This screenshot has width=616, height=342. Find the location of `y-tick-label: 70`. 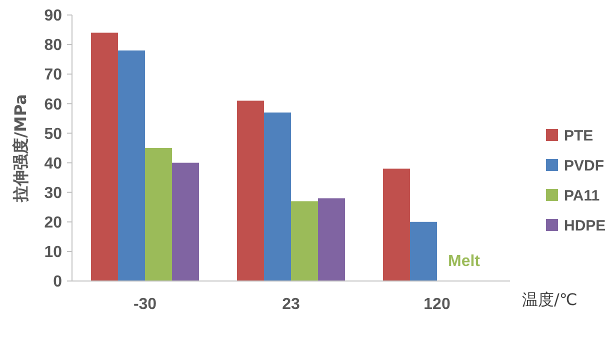

y-tick-label: 70 is located at coordinates (53, 75).